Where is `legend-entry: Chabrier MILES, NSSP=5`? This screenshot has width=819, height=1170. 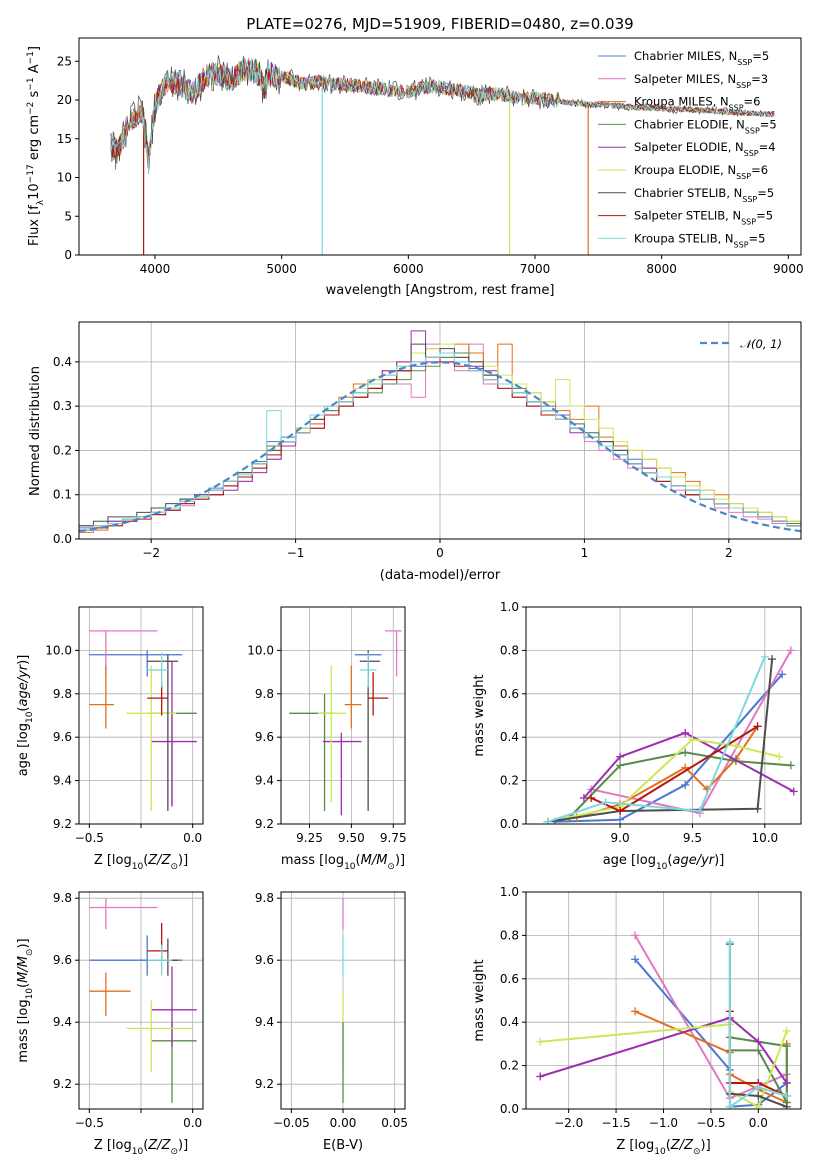 legend-entry: Chabrier MILES, NSSP=5 is located at coordinates (701, 58).